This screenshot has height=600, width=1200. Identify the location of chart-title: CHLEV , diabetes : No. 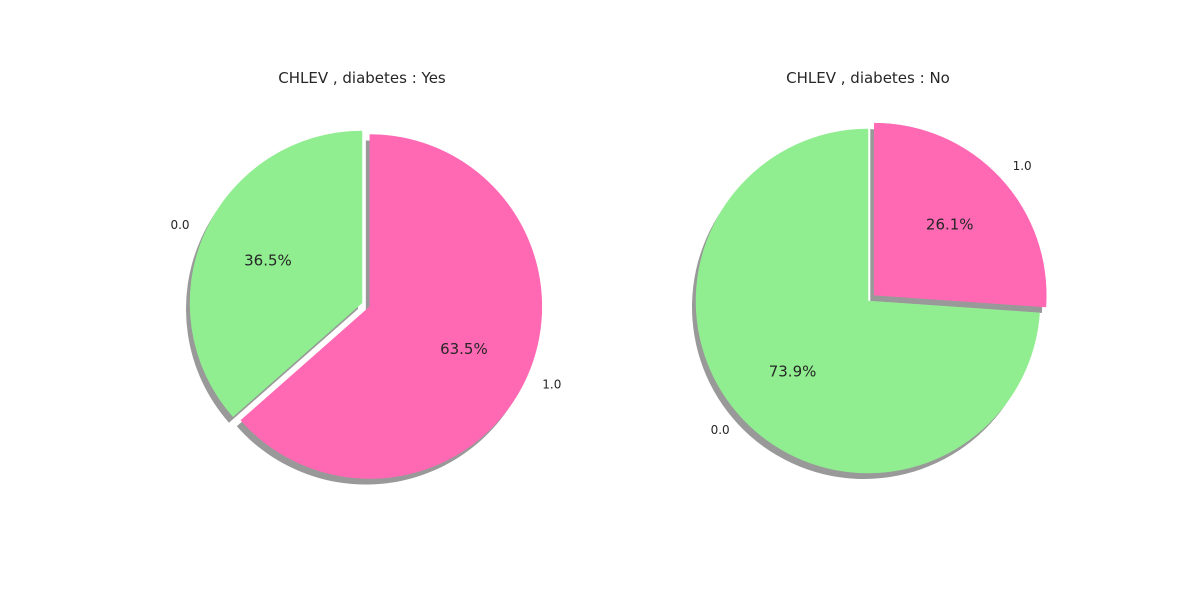
(868, 78).